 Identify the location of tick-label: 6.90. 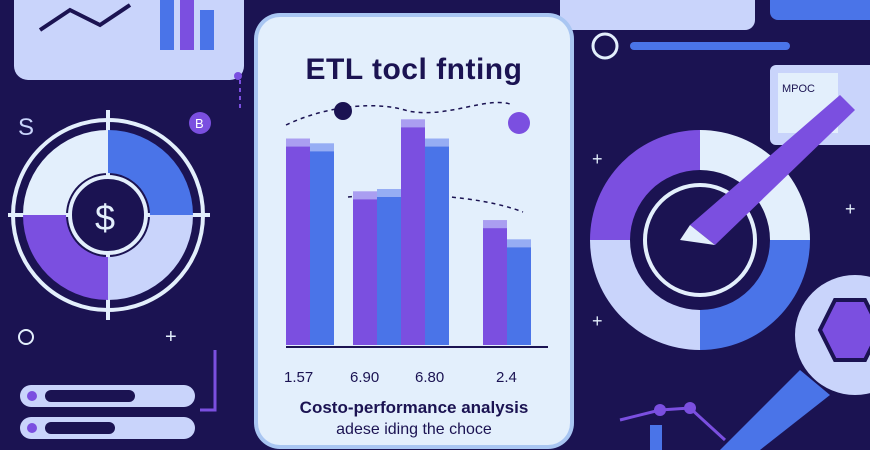
(365, 377).